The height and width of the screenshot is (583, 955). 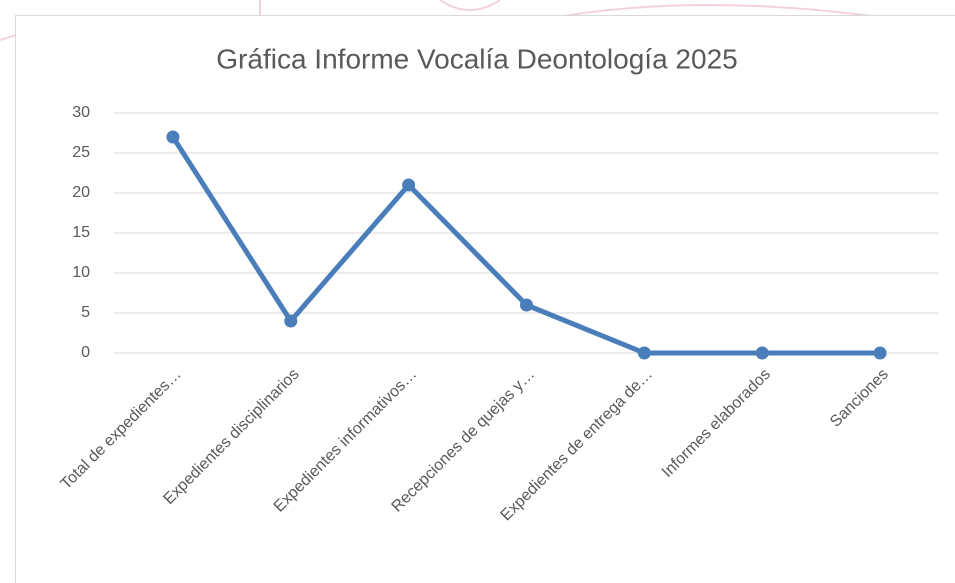 I want to click on y-tick-label: 0, so click(x=85, y=352).